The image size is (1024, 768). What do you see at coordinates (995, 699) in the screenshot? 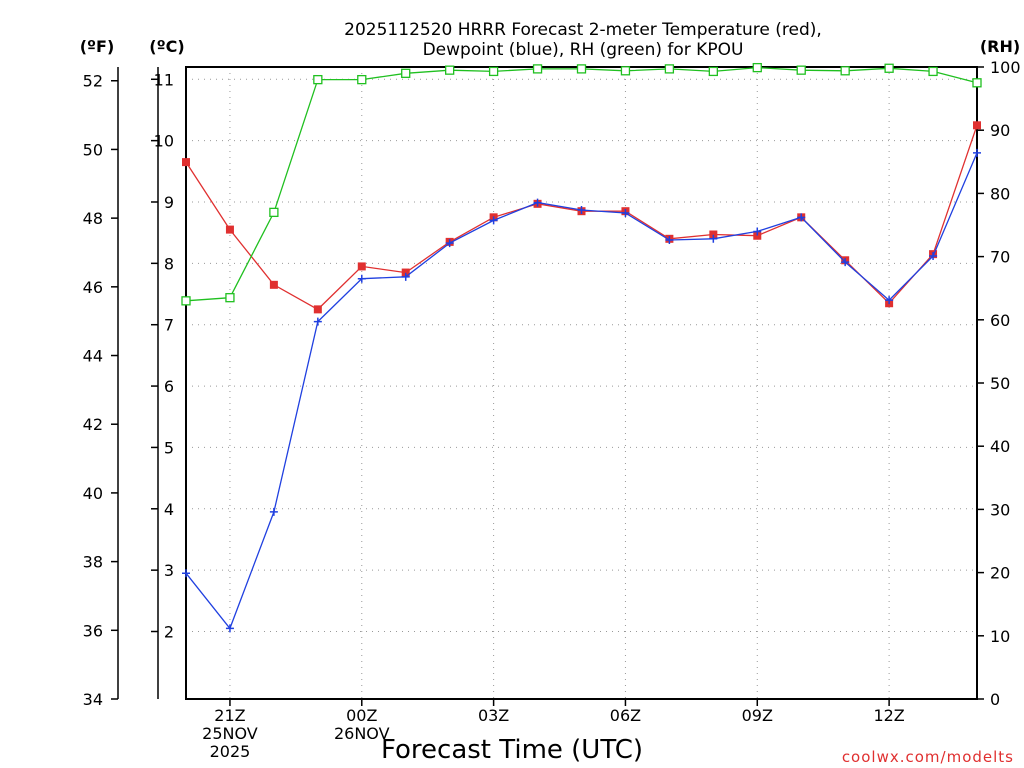
I see `rh-tick-label: 0` at bounding box center [995, 699].